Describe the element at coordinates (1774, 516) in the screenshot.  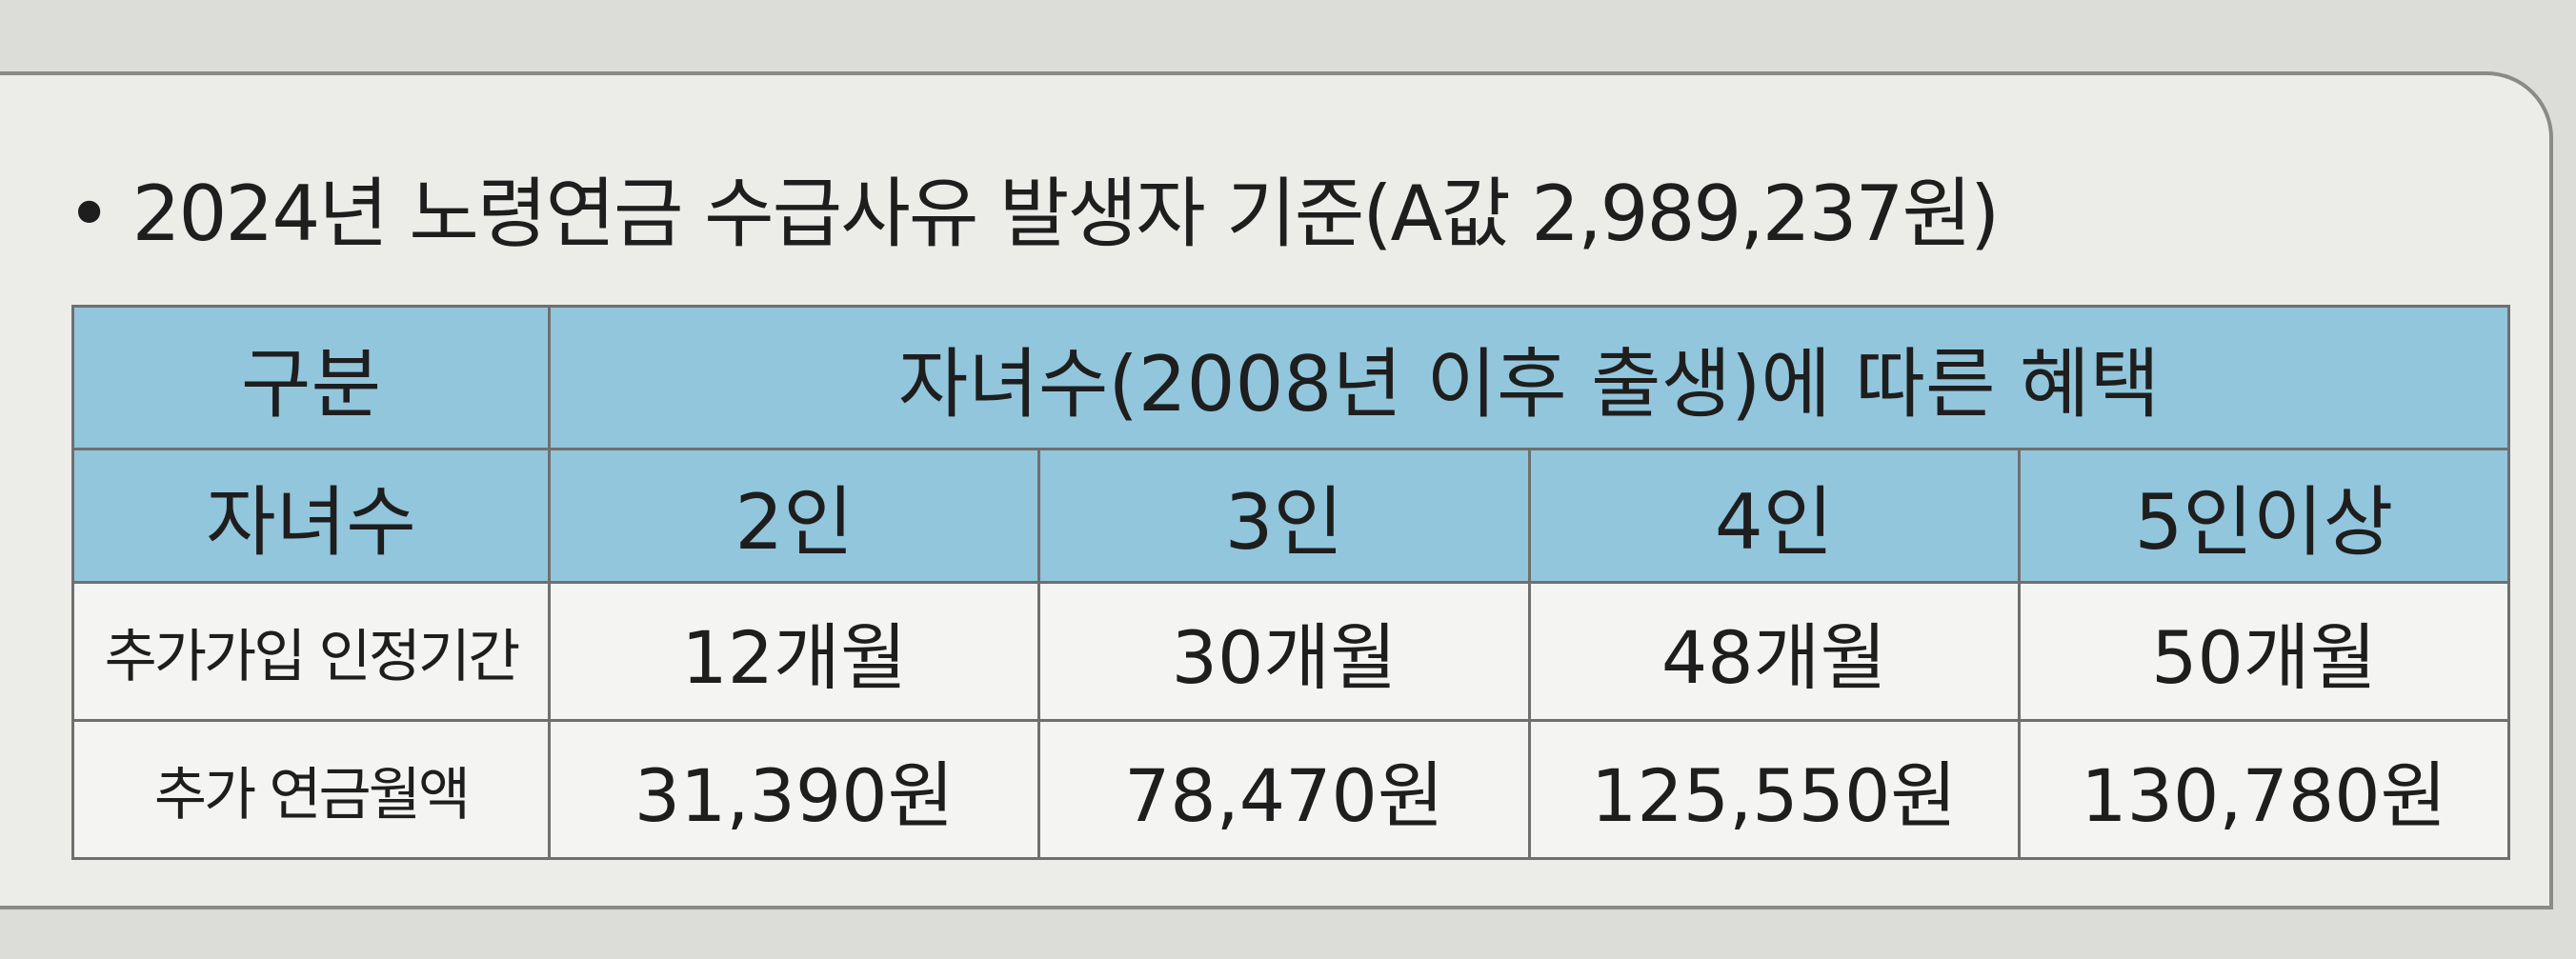
I see `cell: 4인` at that location.